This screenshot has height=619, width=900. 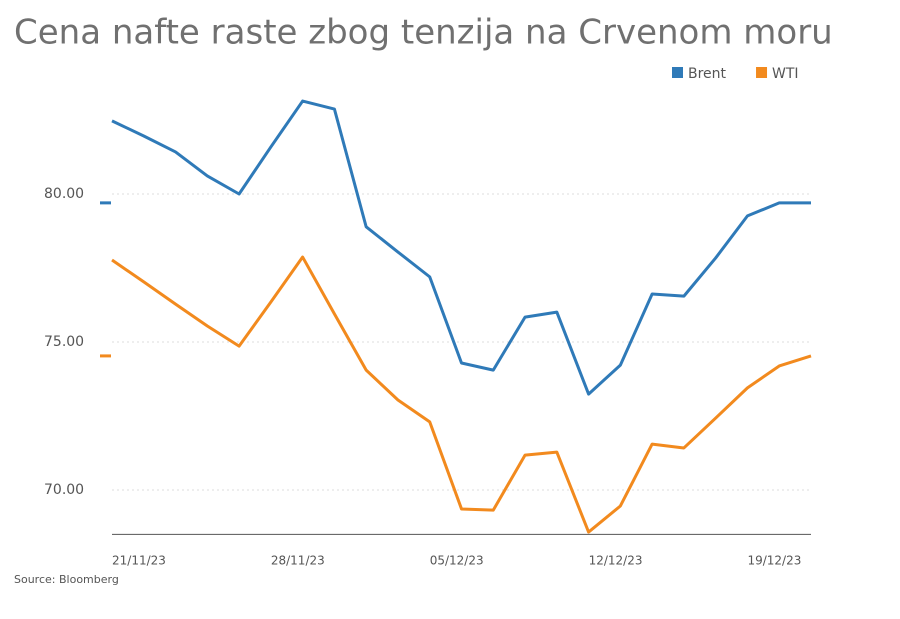 What do you see at coordinates (66, 579) in the screenshot?
I see `source: Source: Bloomberg` at bounding box center [66, 579].